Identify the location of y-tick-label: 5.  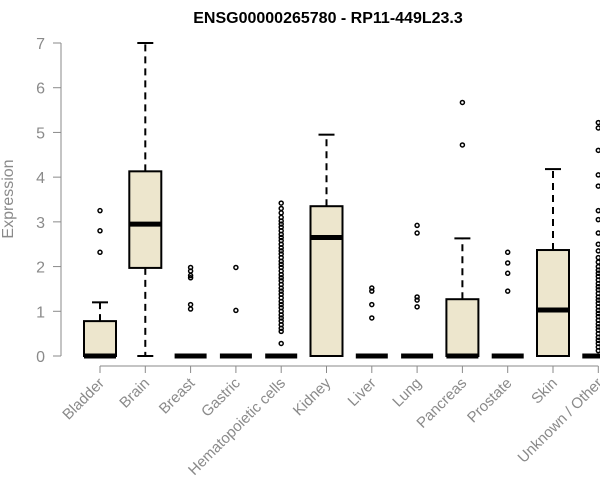
(40, 133).